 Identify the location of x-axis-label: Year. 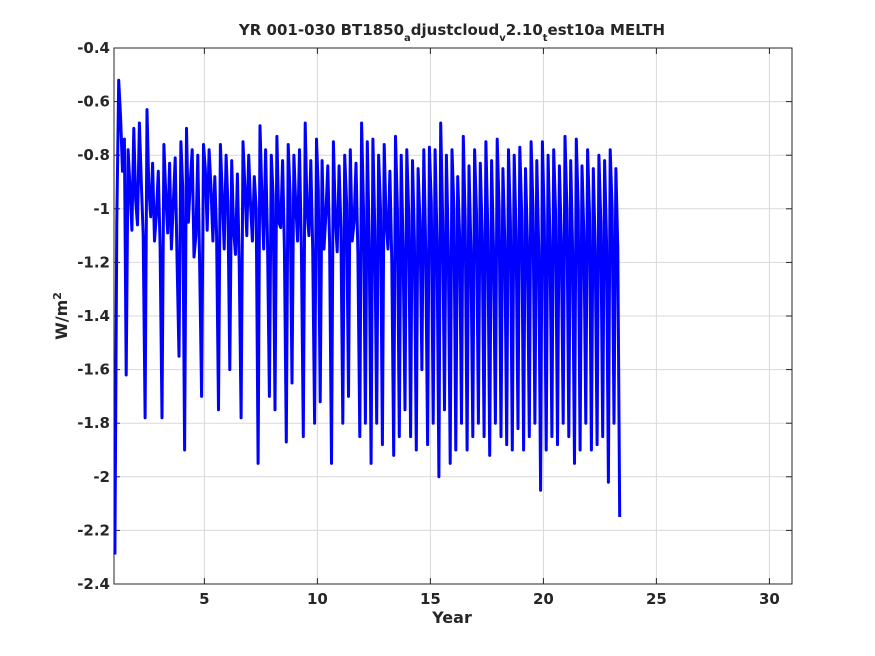
(451, 617).